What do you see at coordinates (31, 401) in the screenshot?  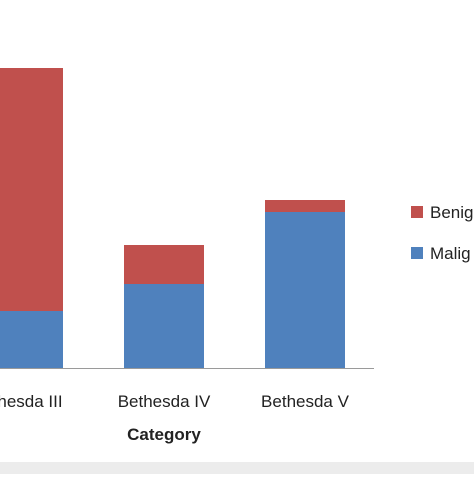 I see `category-label-1: hesda III` at bounding box center [31, 401].